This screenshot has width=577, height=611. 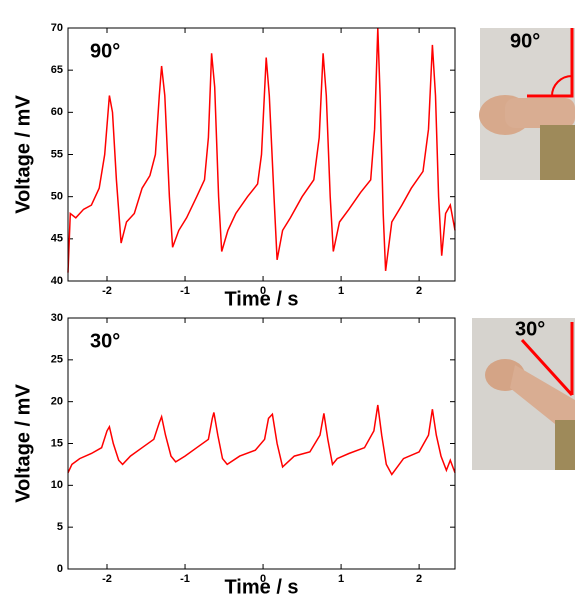 I want to click on y-tick-label: 15, so click(x=57, y=443).